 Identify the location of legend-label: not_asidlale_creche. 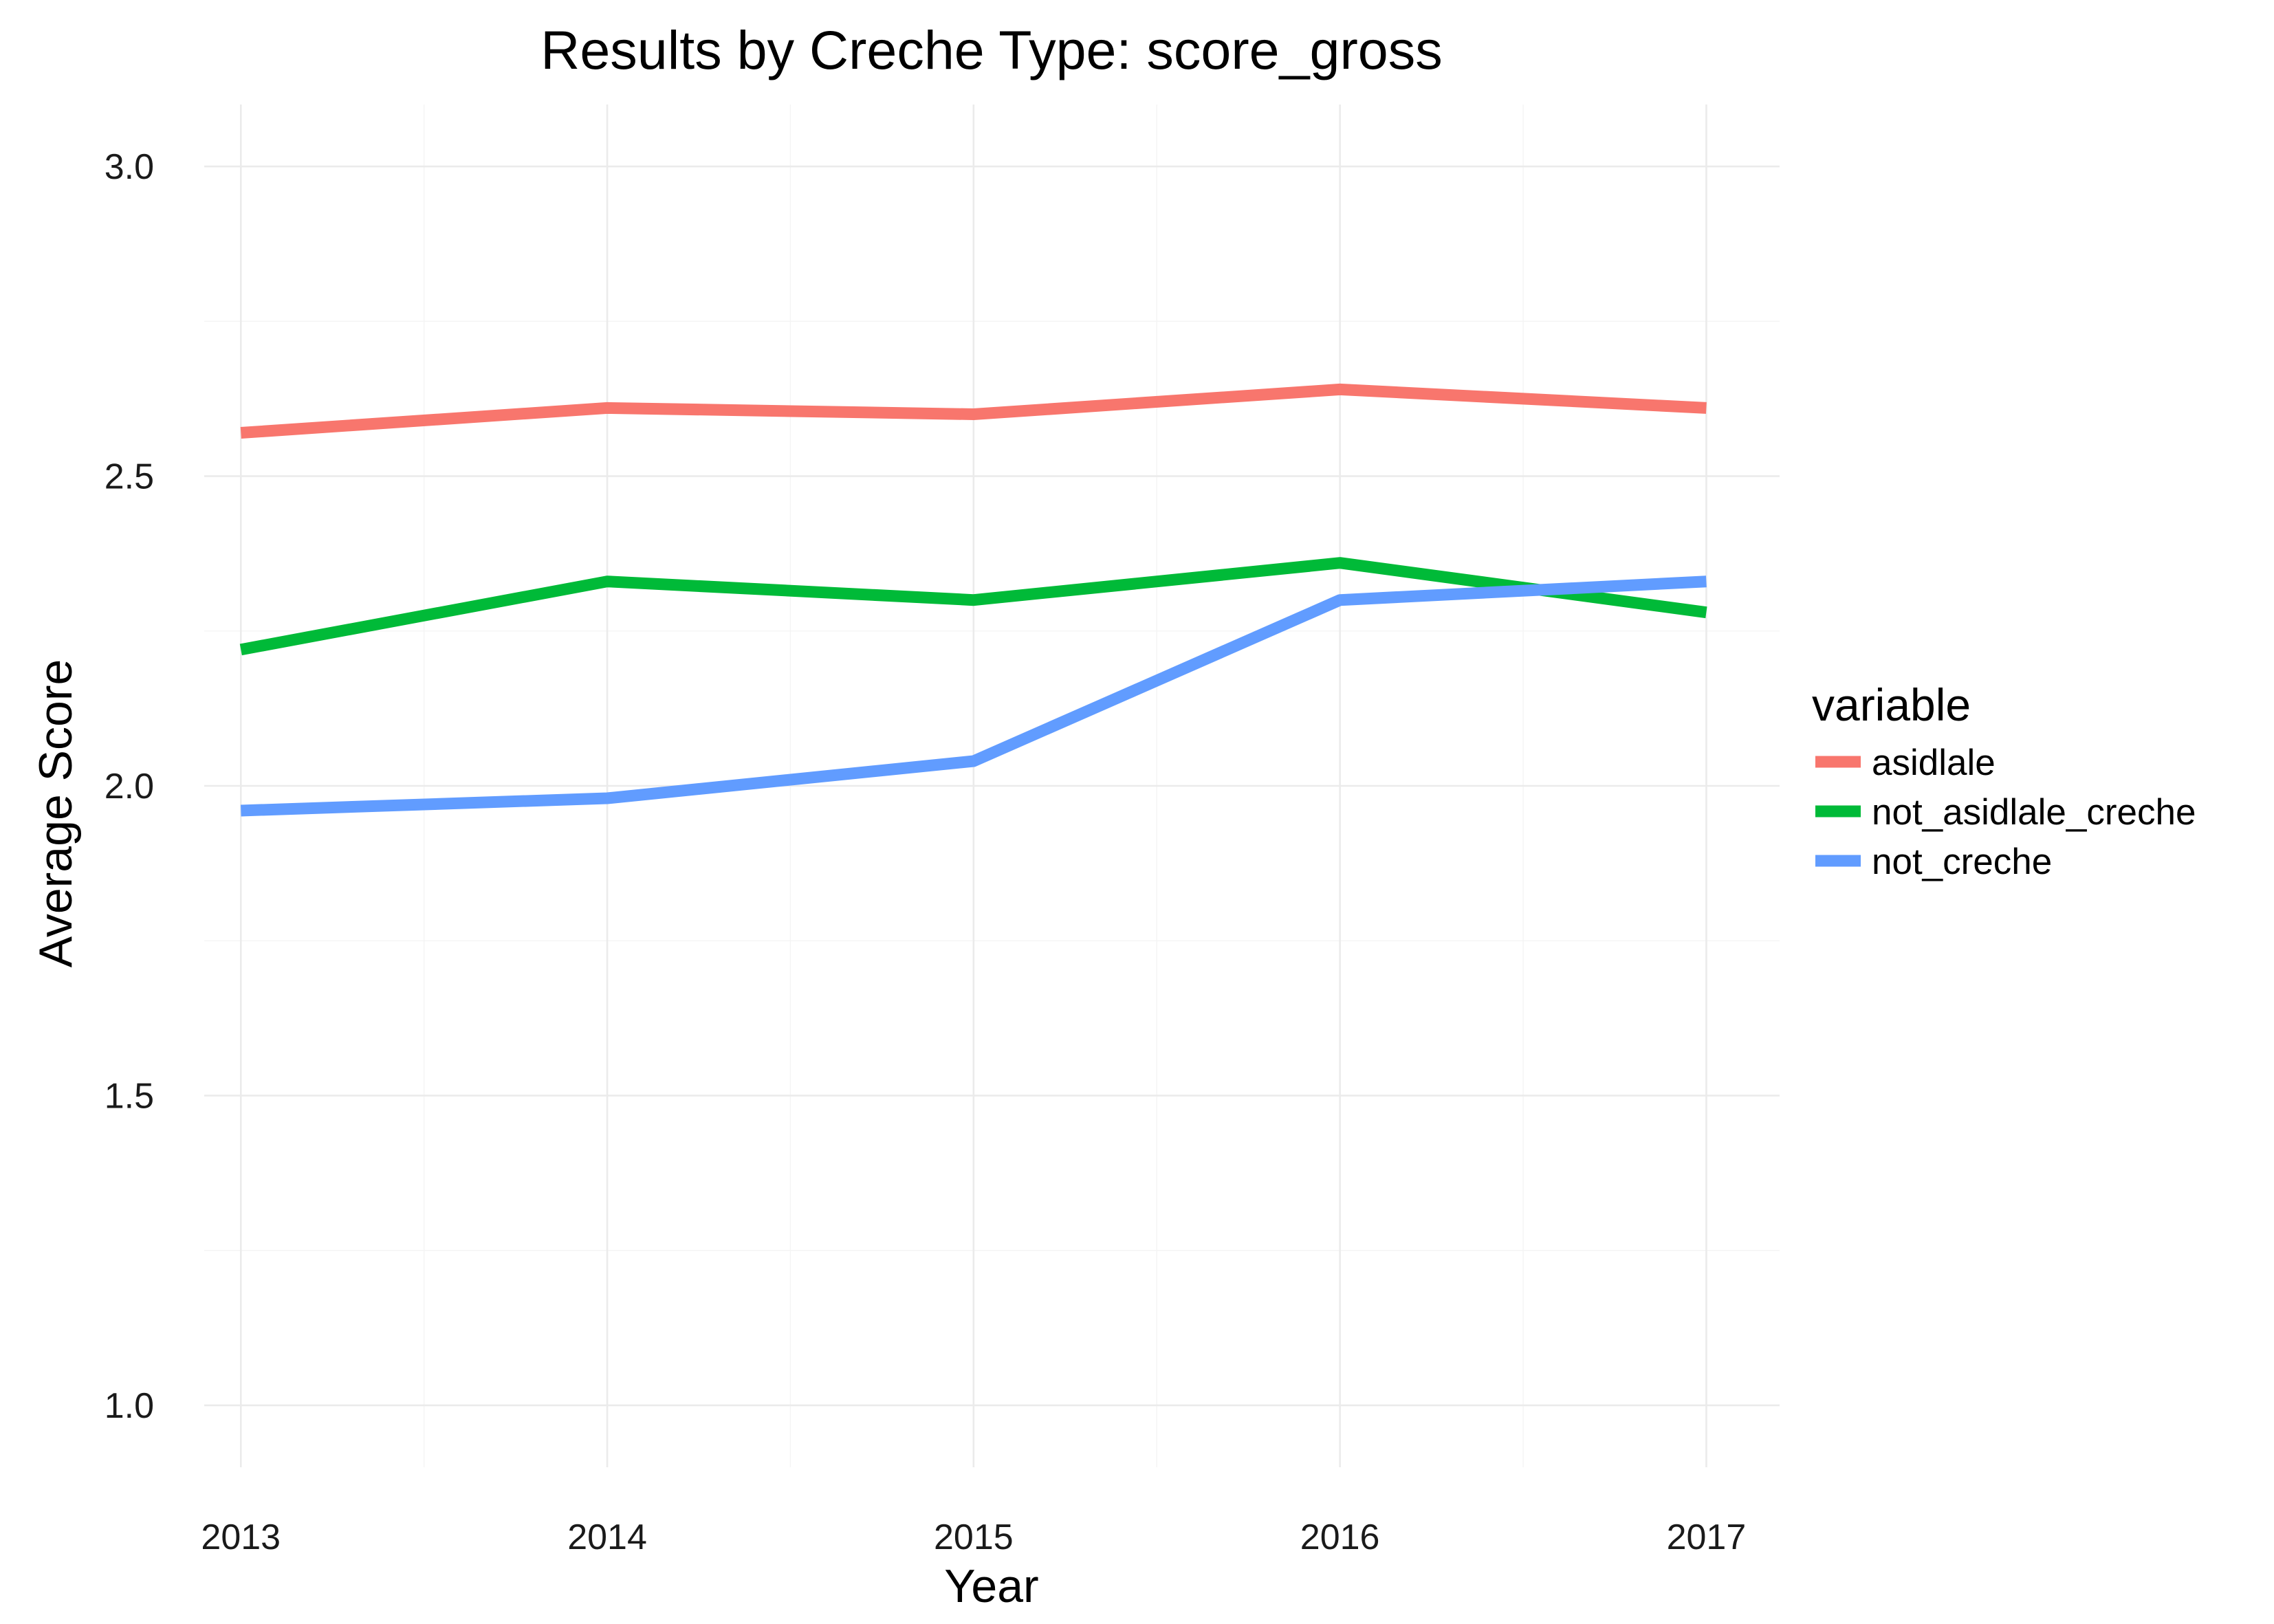
(2034, 812).